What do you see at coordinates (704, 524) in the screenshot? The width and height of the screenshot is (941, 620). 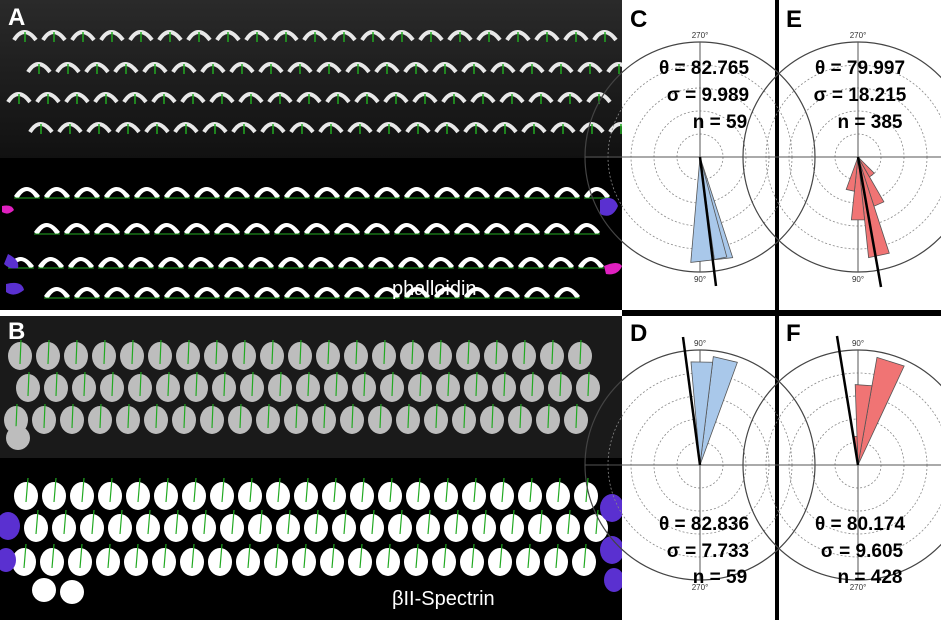 I see `theta-d: θ = 82.836` at bounding box center [704, 524].